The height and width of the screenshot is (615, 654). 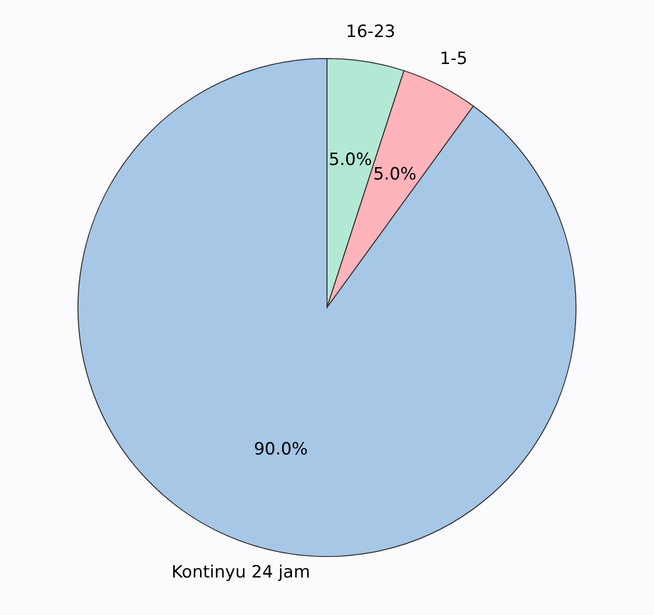 I want to click on data-label: 90.0%, so click(x=281, y=450).